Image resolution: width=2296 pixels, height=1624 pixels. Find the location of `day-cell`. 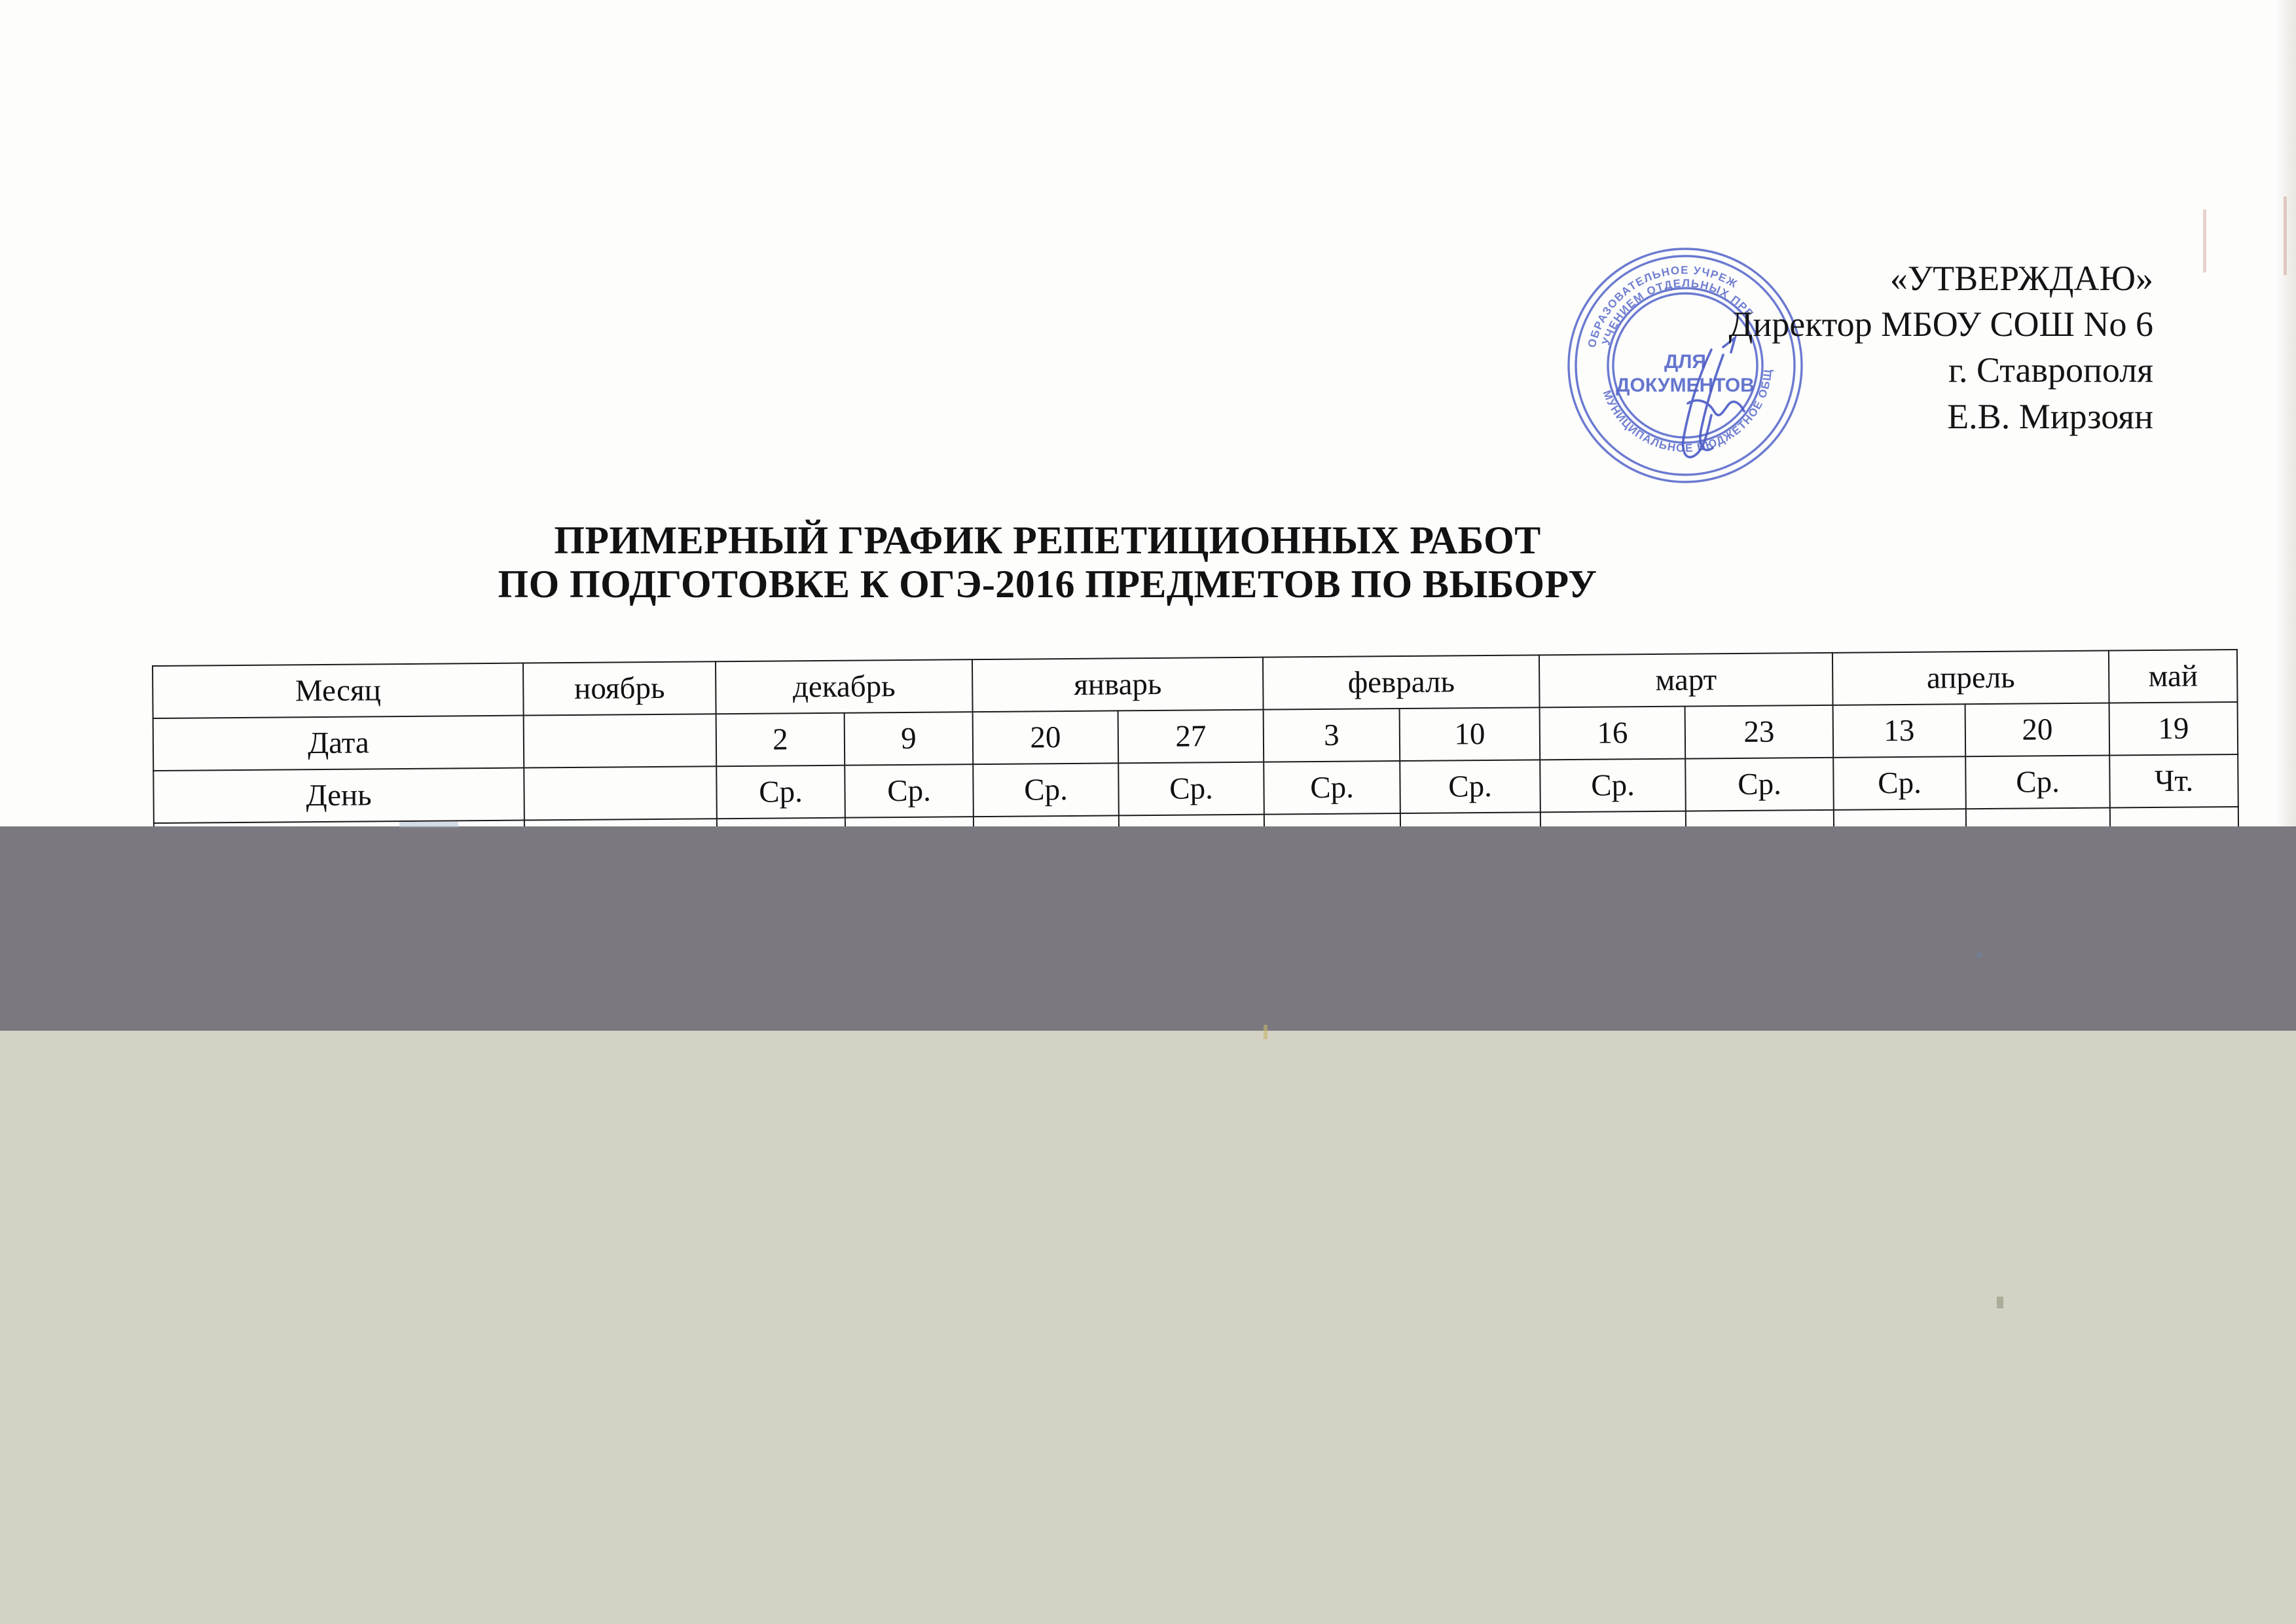

day-cell is located at coordinates (620, 793).